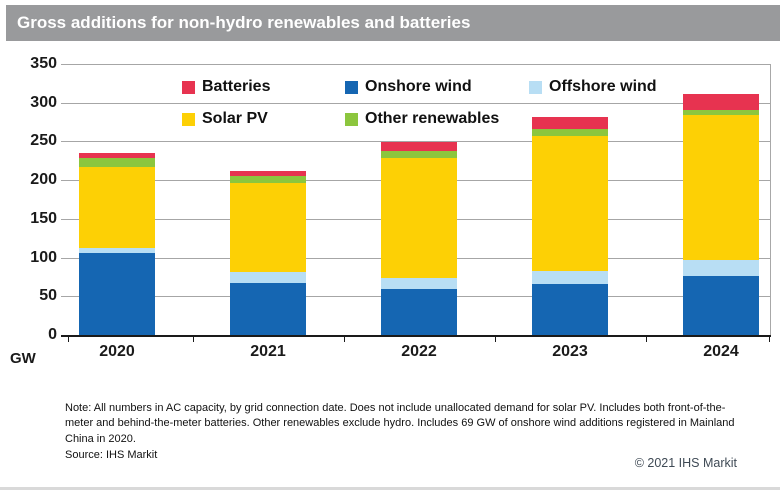  Describe the element at coordinates (268, 278) in the screenshot. I see `bar-segment-offshore-wind-2021` at that location.